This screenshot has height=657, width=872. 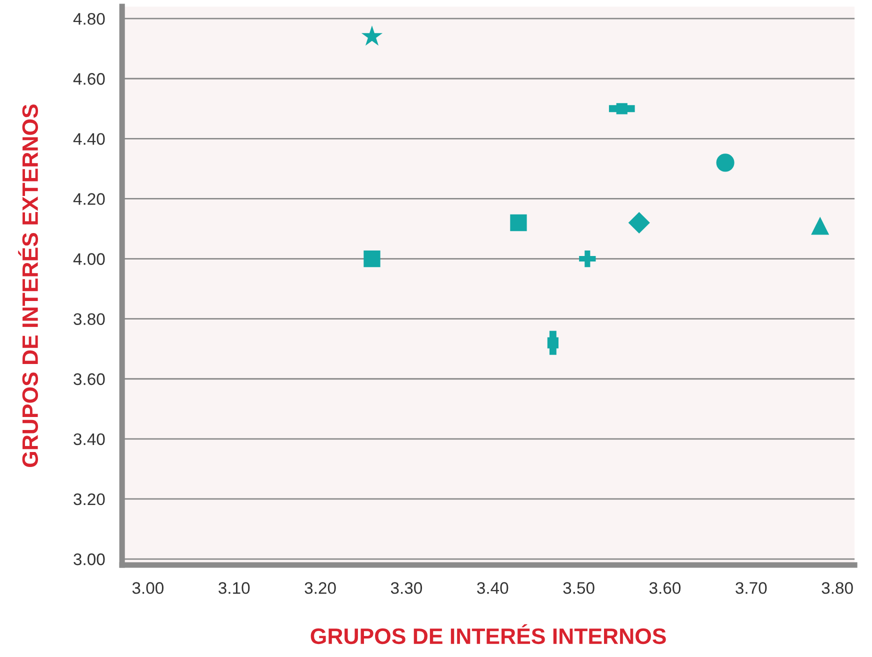 I want to click on y-tick-label: 4.00, so click(x=89, y=259).